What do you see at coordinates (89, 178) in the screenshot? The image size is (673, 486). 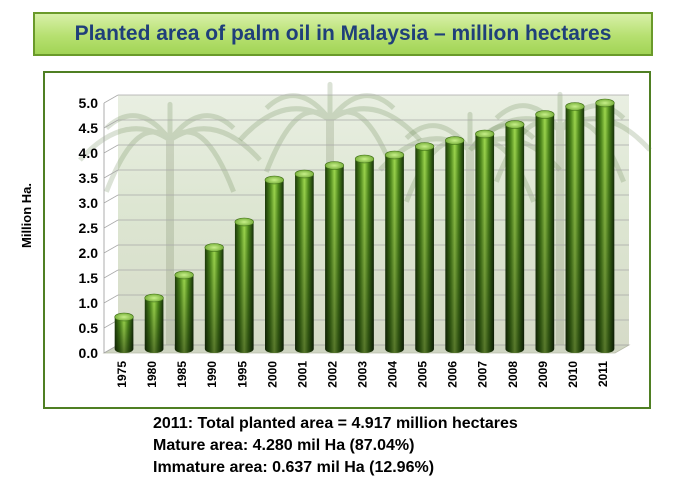 I see `y-tick-label: 3.5` at bounding box center [89, 178].